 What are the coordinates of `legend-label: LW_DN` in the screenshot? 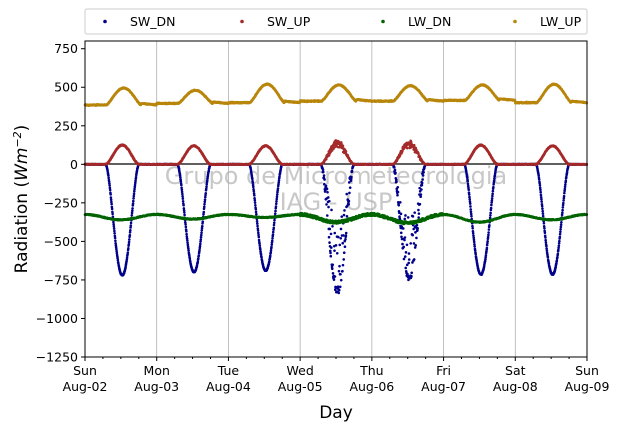 It's located at (429, 21).